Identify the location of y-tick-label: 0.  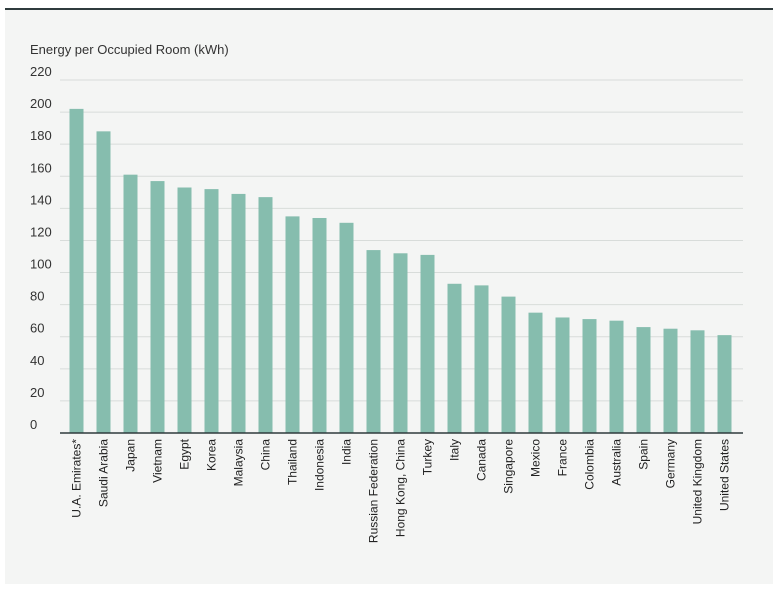
(33, 424).